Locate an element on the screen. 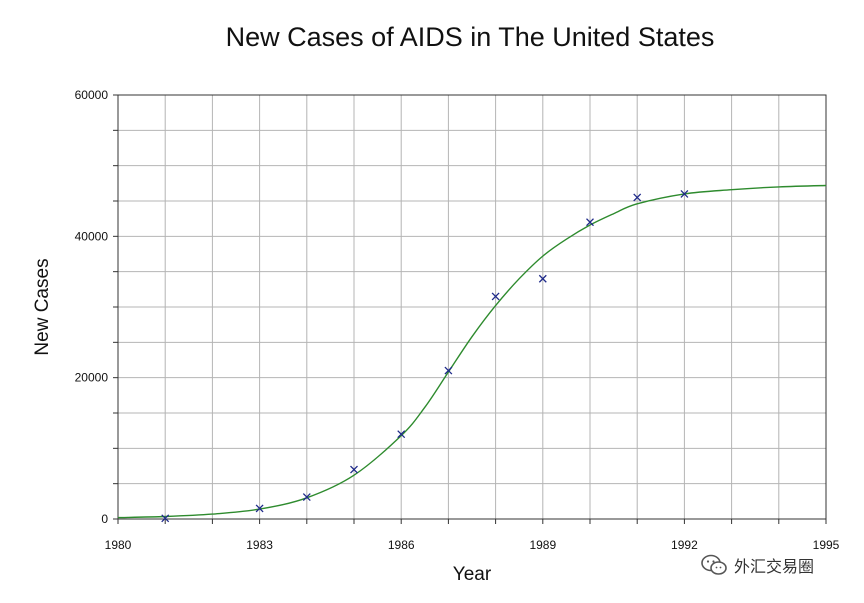 This screenshot has height=603, width=864. wechat-icon is located at coordinates (714, 564).